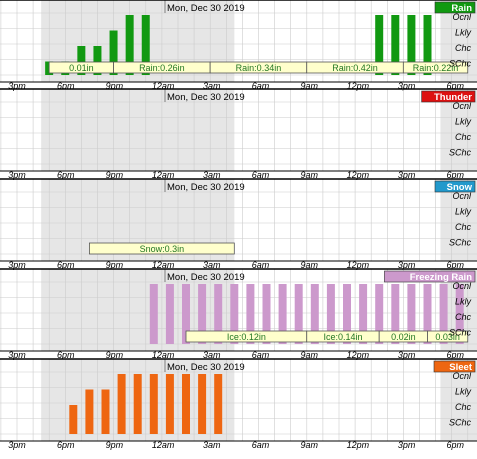 The height and width of the screenshot is (459, 477). I want to click on amount-label: Ice:0.14in, so click(342, 337).